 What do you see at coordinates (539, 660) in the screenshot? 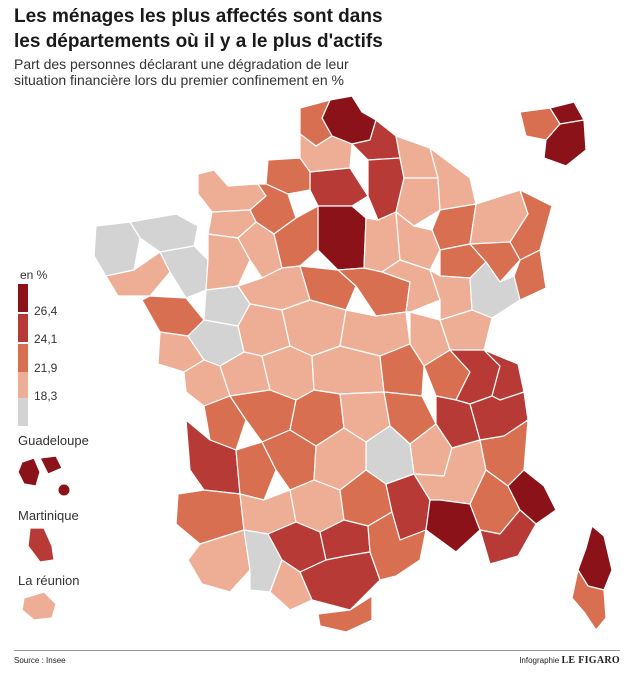
I see `credit-prefix: Infographie` at bounding box center [539, 660].